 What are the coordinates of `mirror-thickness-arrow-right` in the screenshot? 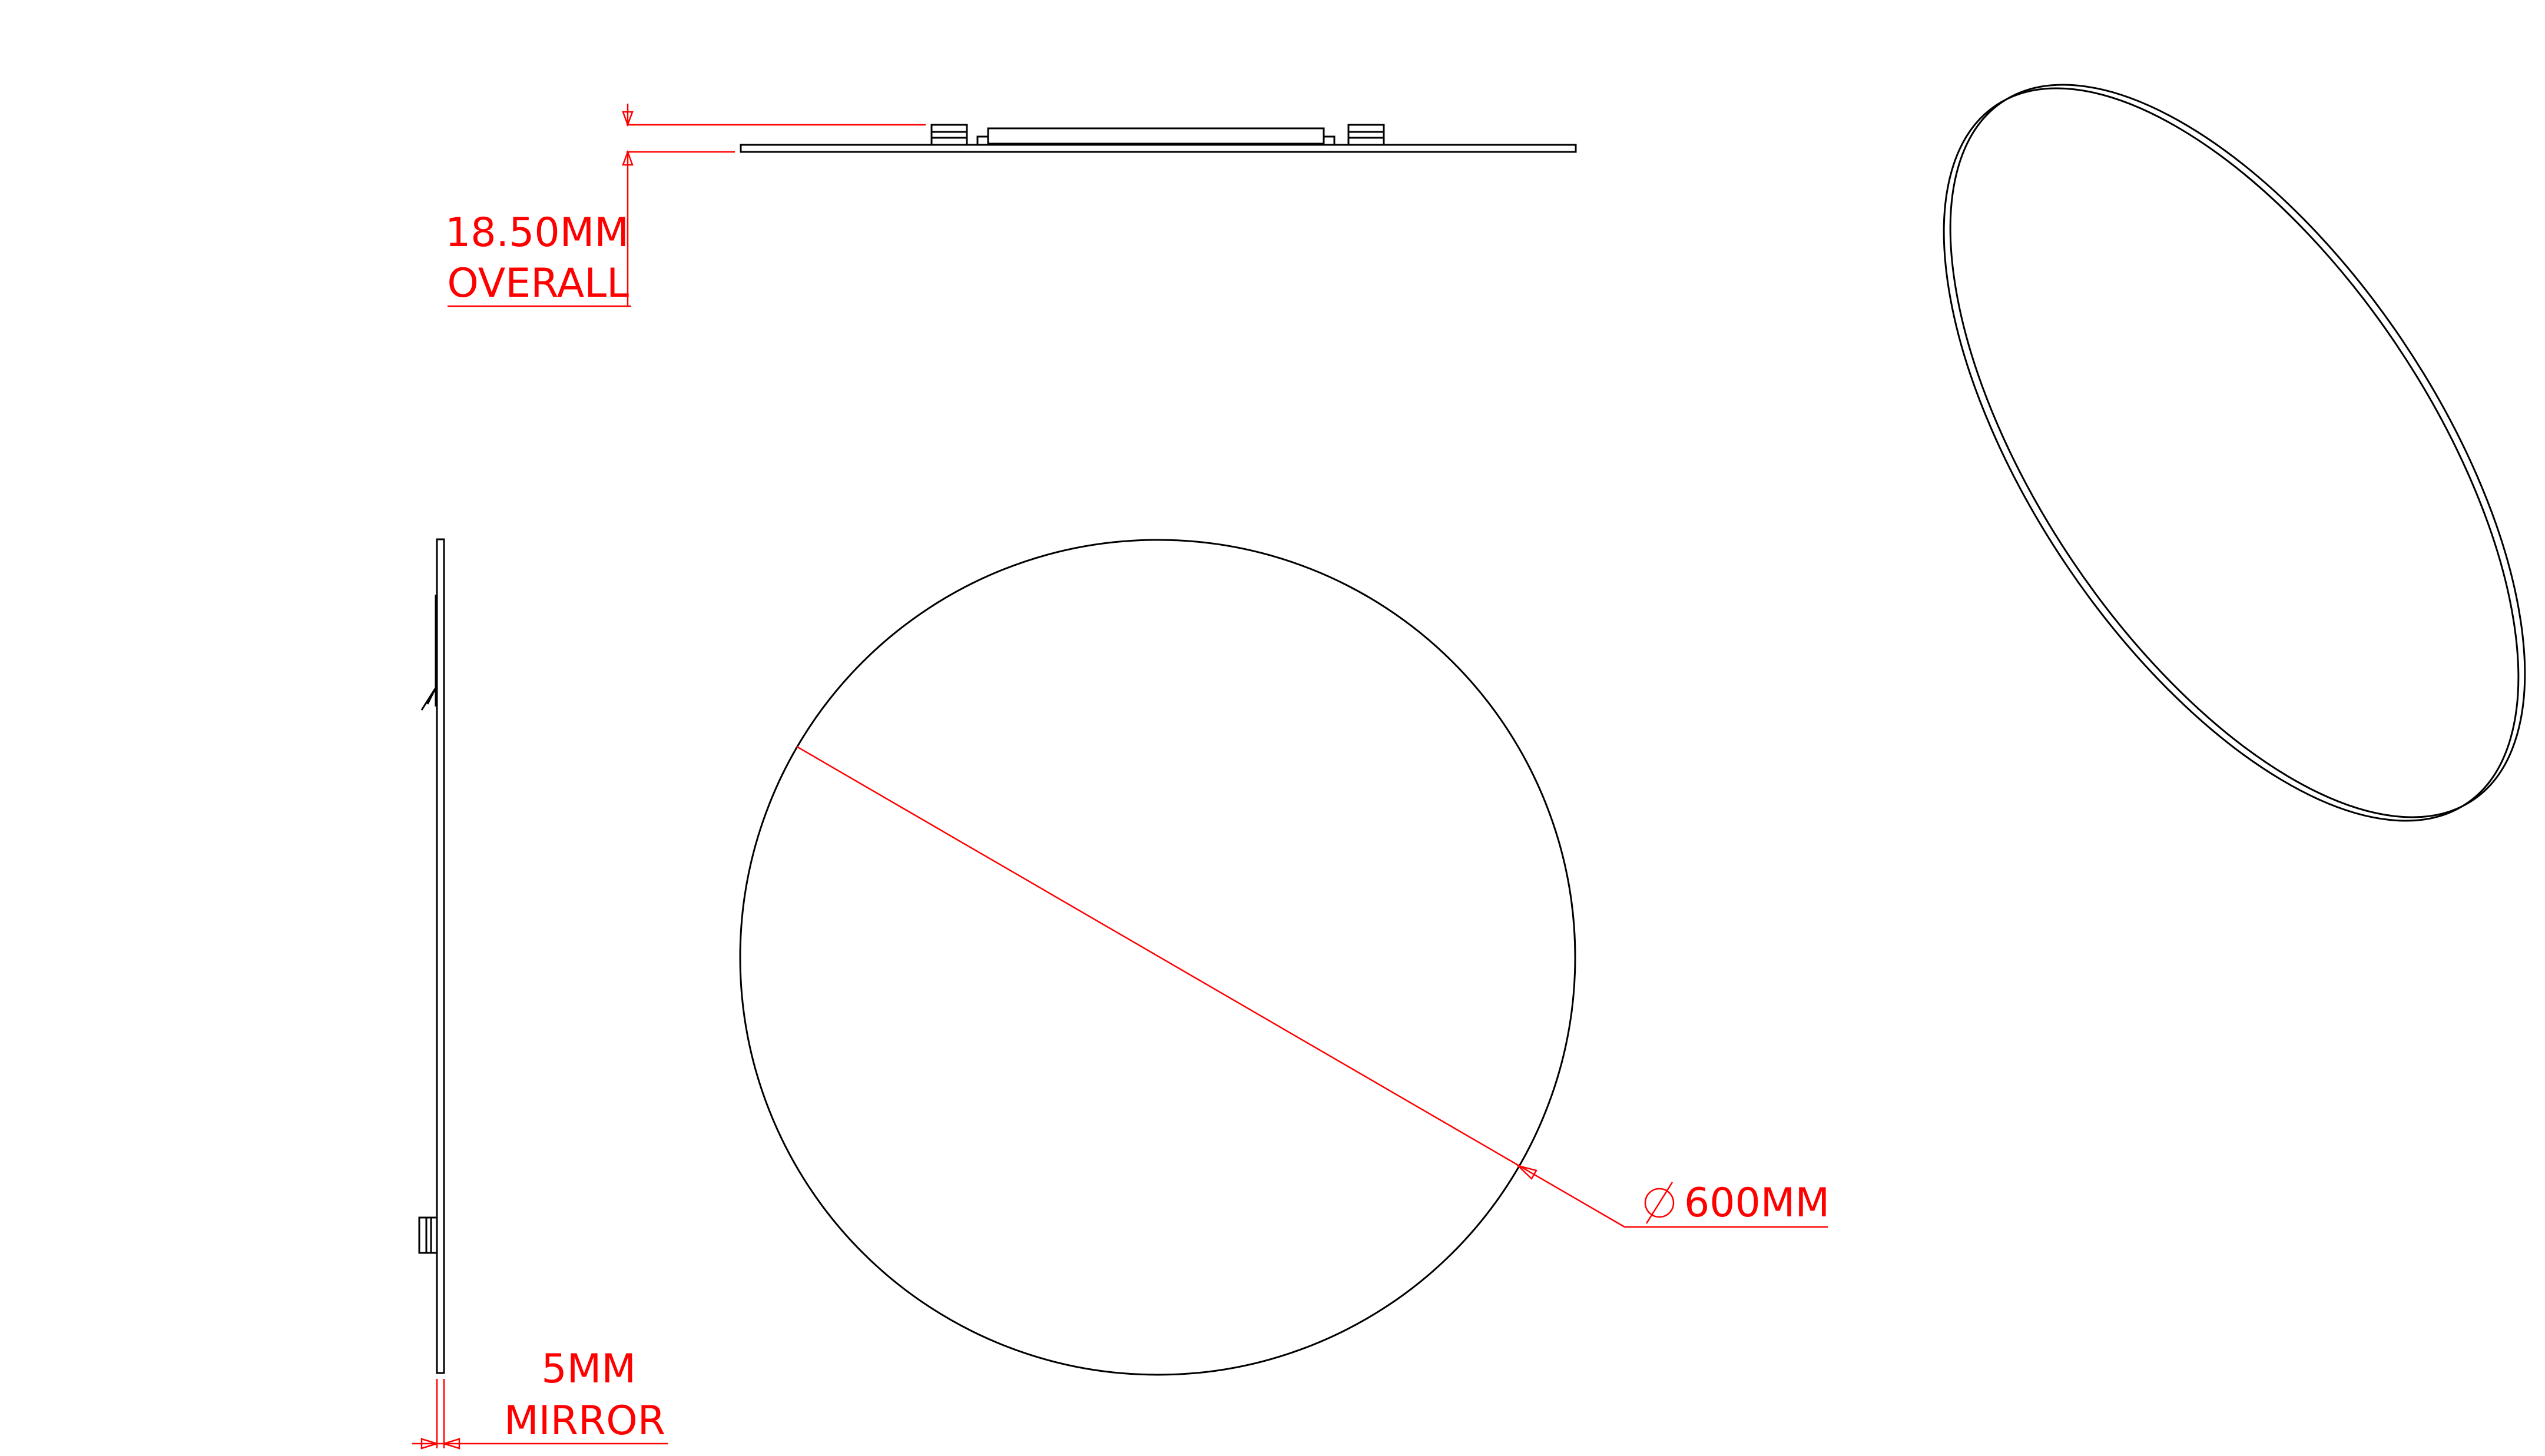 It's located at (450, 1444).